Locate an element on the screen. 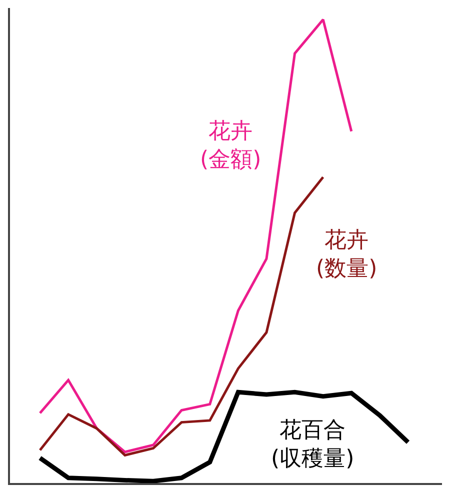  series-label: 花卉 (数量) is located at coordinates (347, 255).